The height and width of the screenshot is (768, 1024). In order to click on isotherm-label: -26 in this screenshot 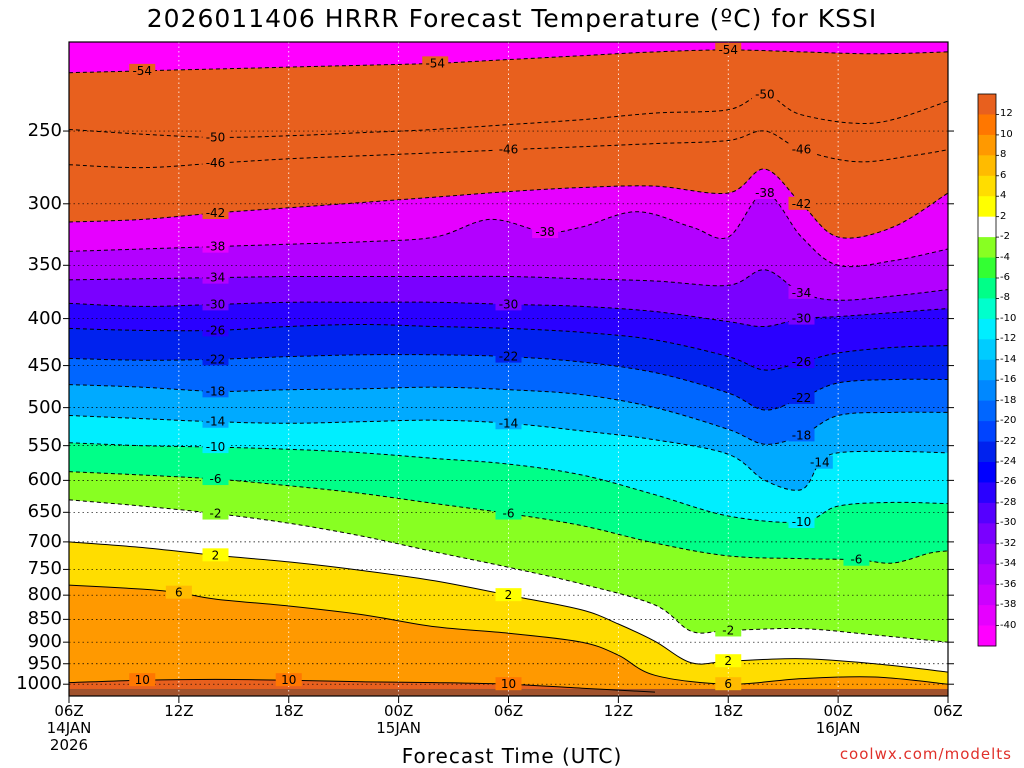, I will do `click(216, 330)`.